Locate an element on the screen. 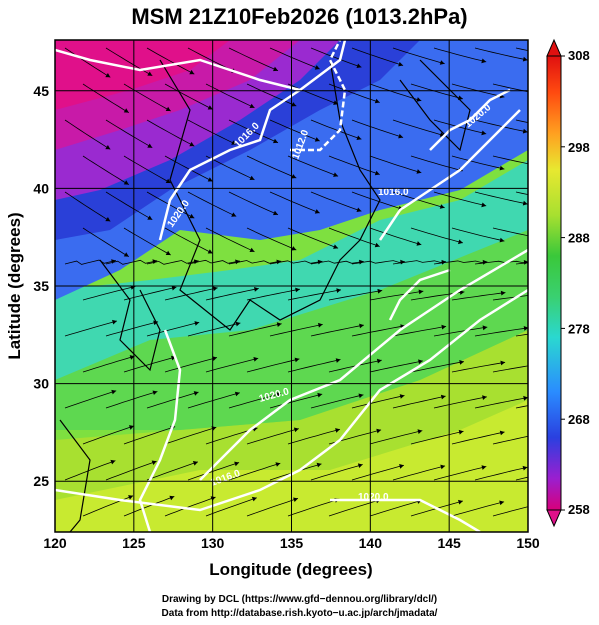 The width and height of the screenshot is (599, 625). x-tick-label: 130 is located at coordinates (213, 543).